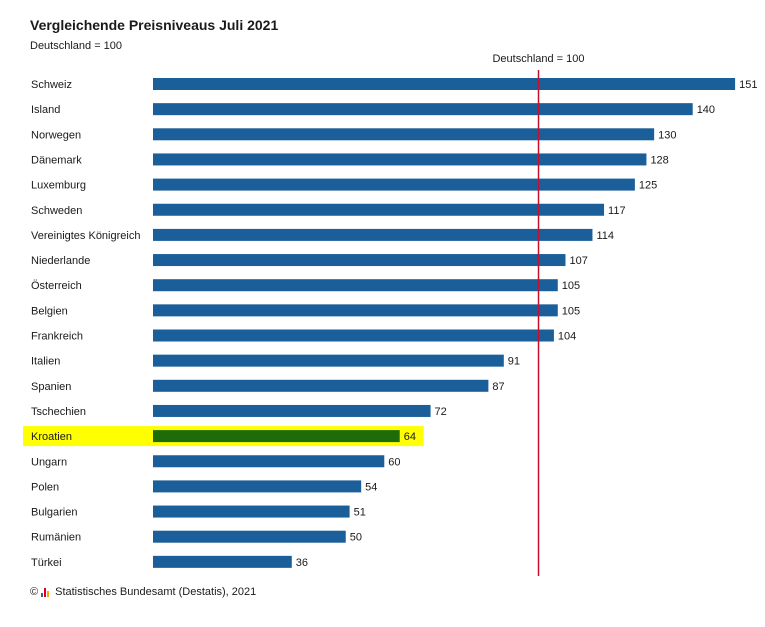  Describe the element at coordinates (514, 362) in the screenshot. I see `value-label-italien: 91` at that location.